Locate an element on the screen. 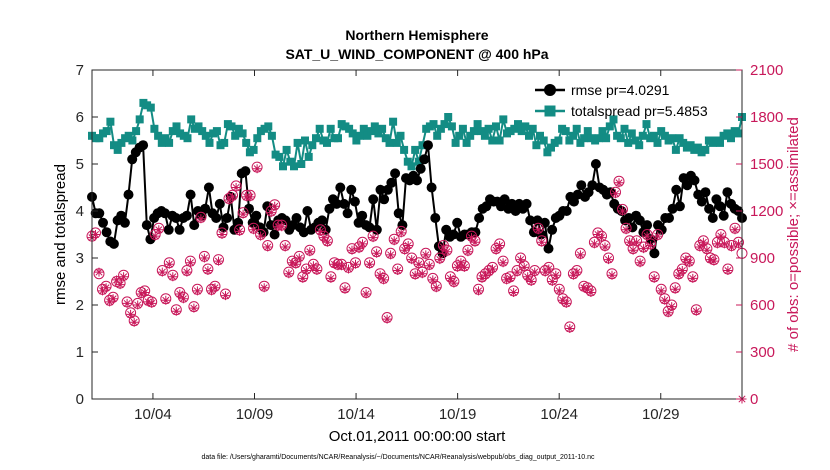 The height and width of the screenshot is (470, 830). x-tick-label: 10/14 is located at coordinates (356, 414).